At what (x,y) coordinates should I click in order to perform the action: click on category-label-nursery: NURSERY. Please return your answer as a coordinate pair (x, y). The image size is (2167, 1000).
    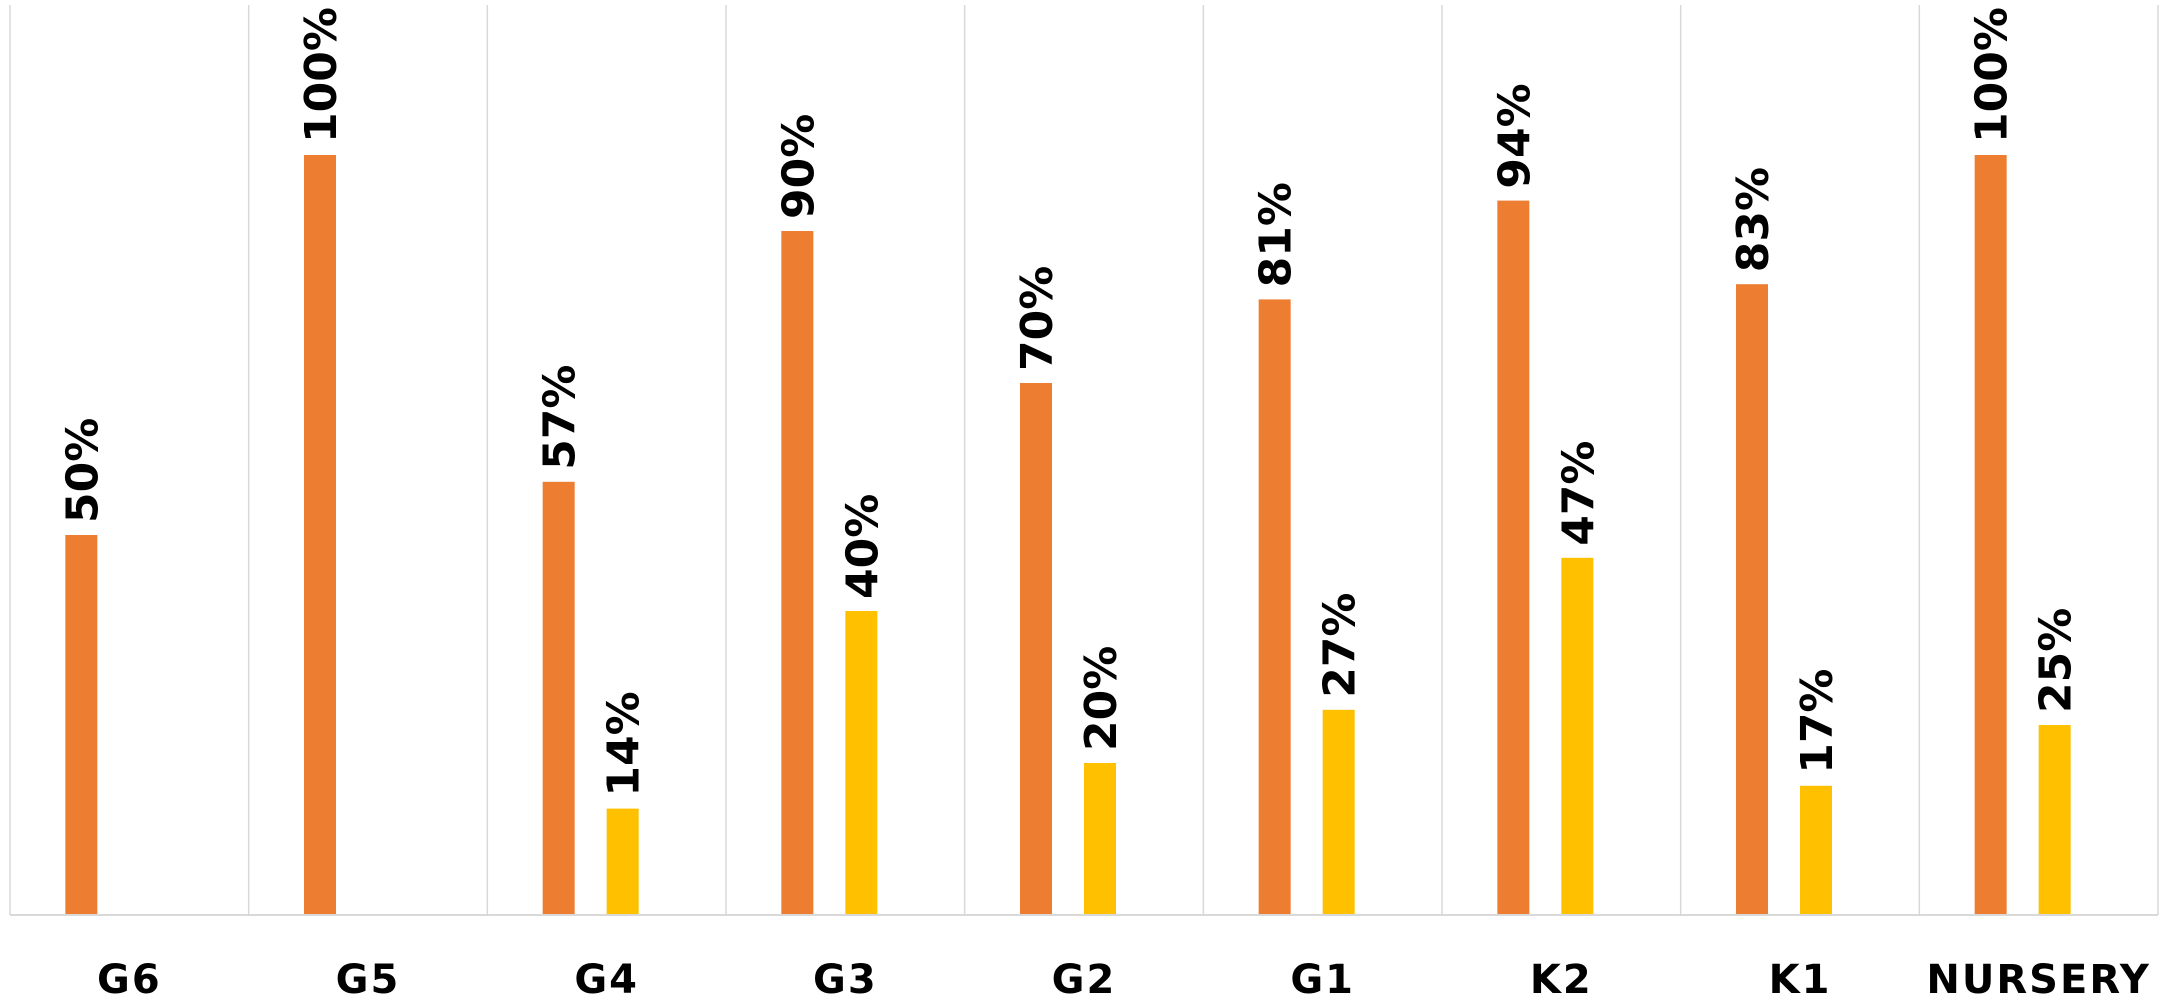
    Looking at the image, I should click on (2038, 978).